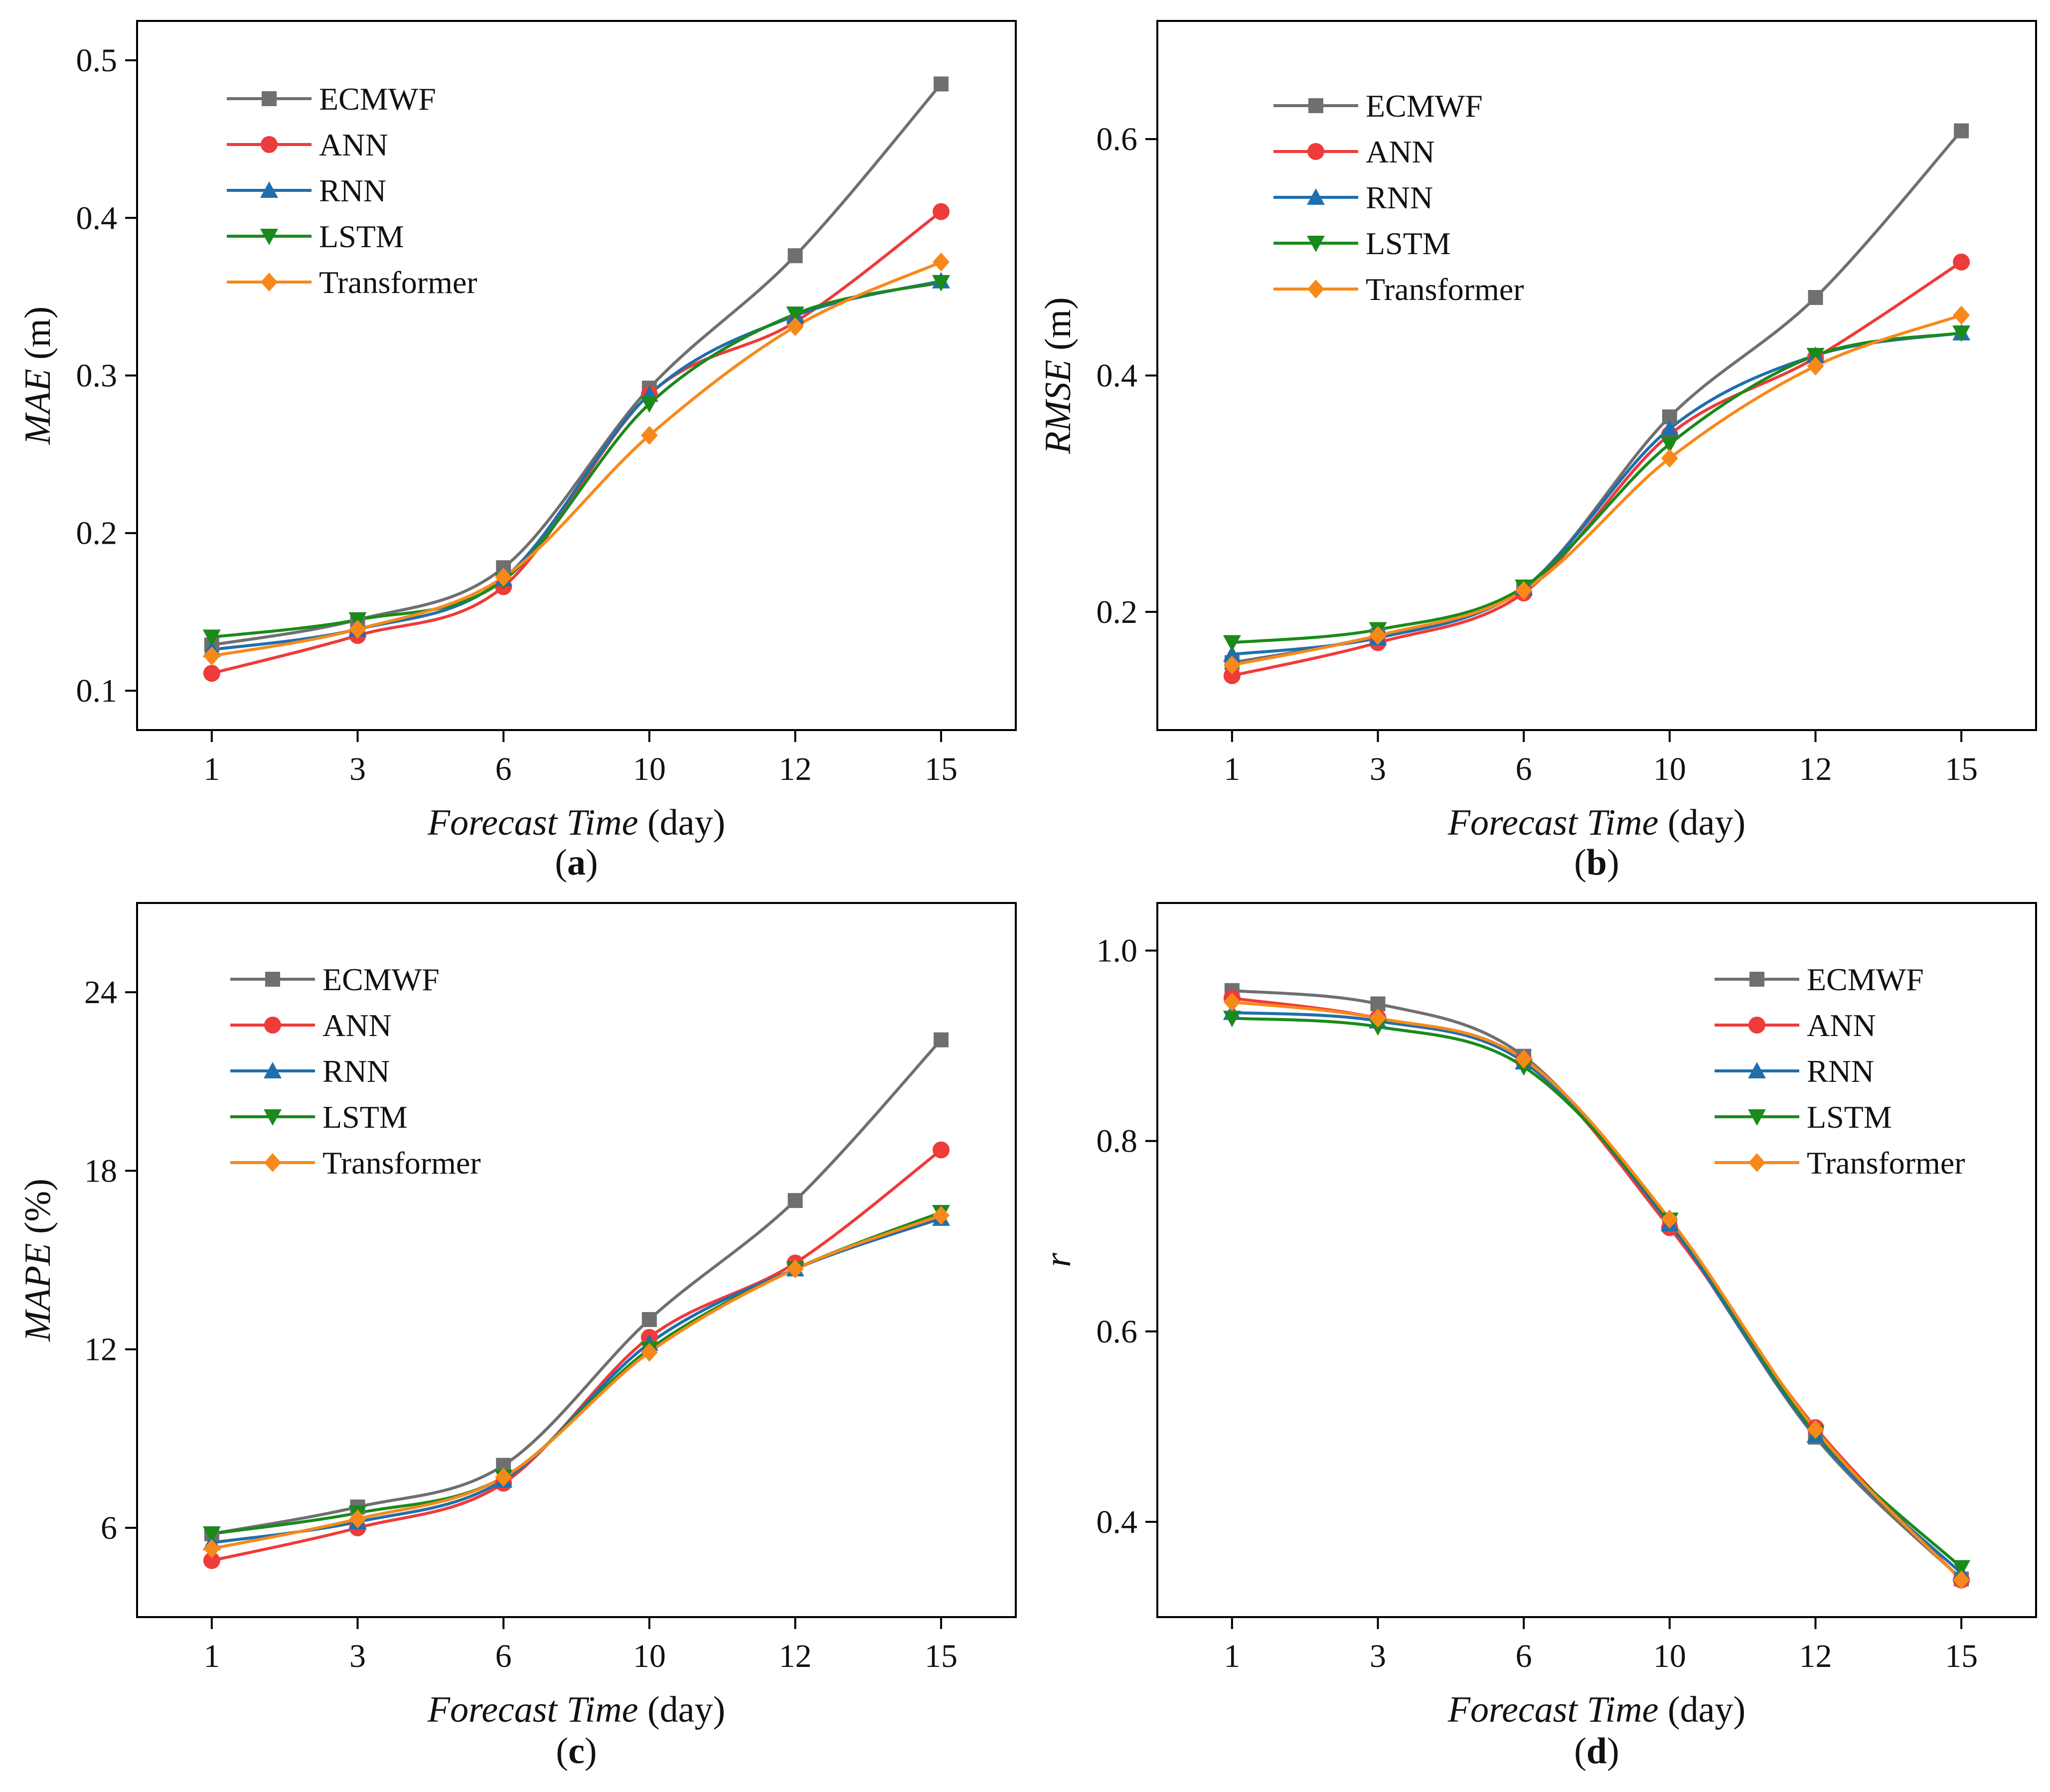 This screenshot has width=2050, height=1792. I want to click on panel-label-letter: b, so click(1596, 862).